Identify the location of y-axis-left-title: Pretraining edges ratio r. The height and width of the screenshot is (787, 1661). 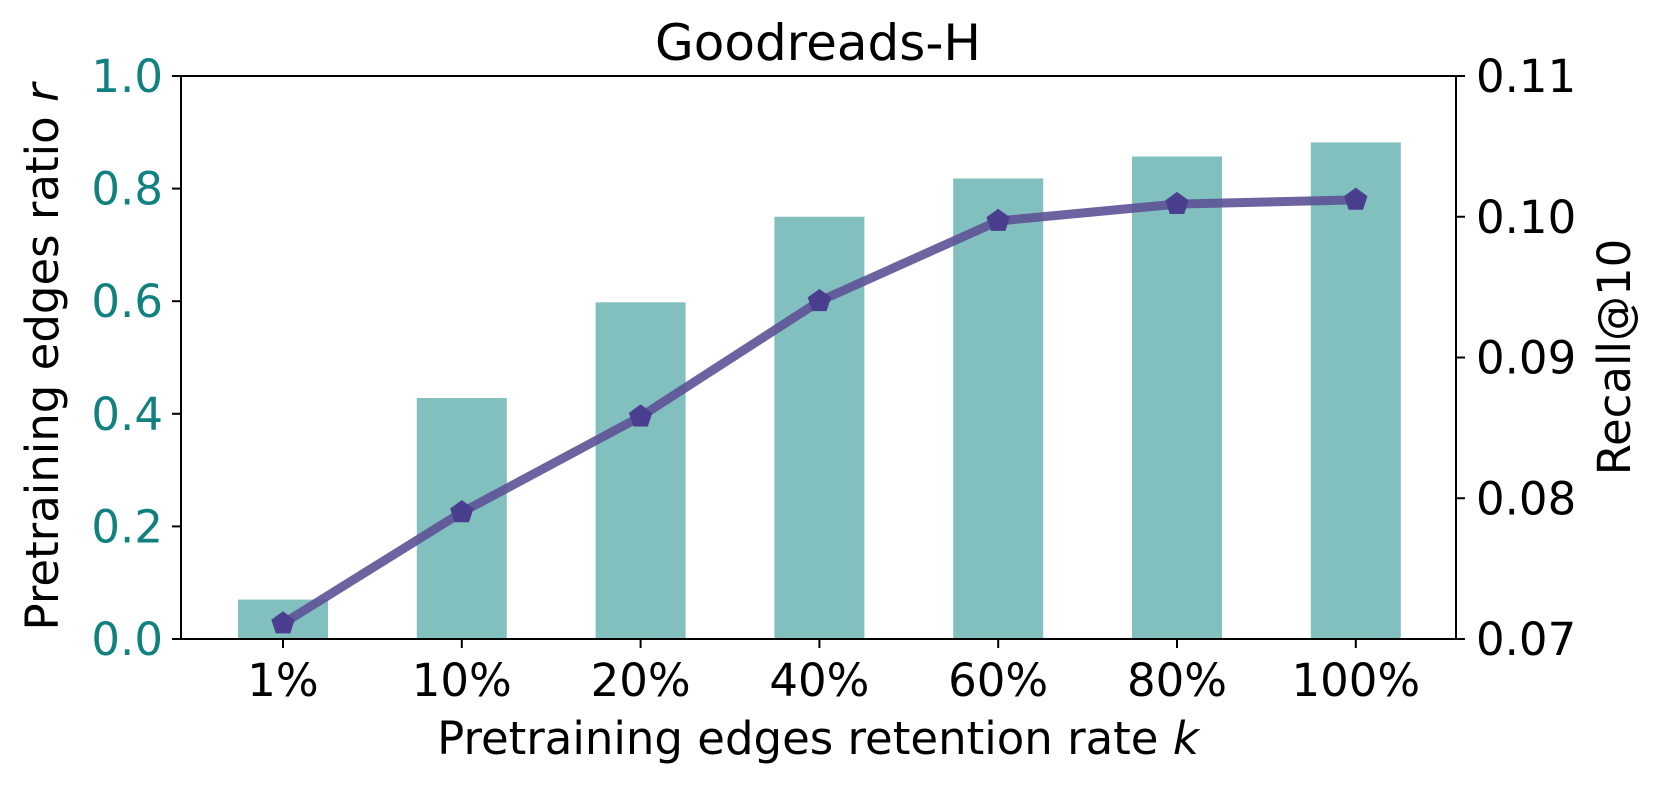
(42, 356).